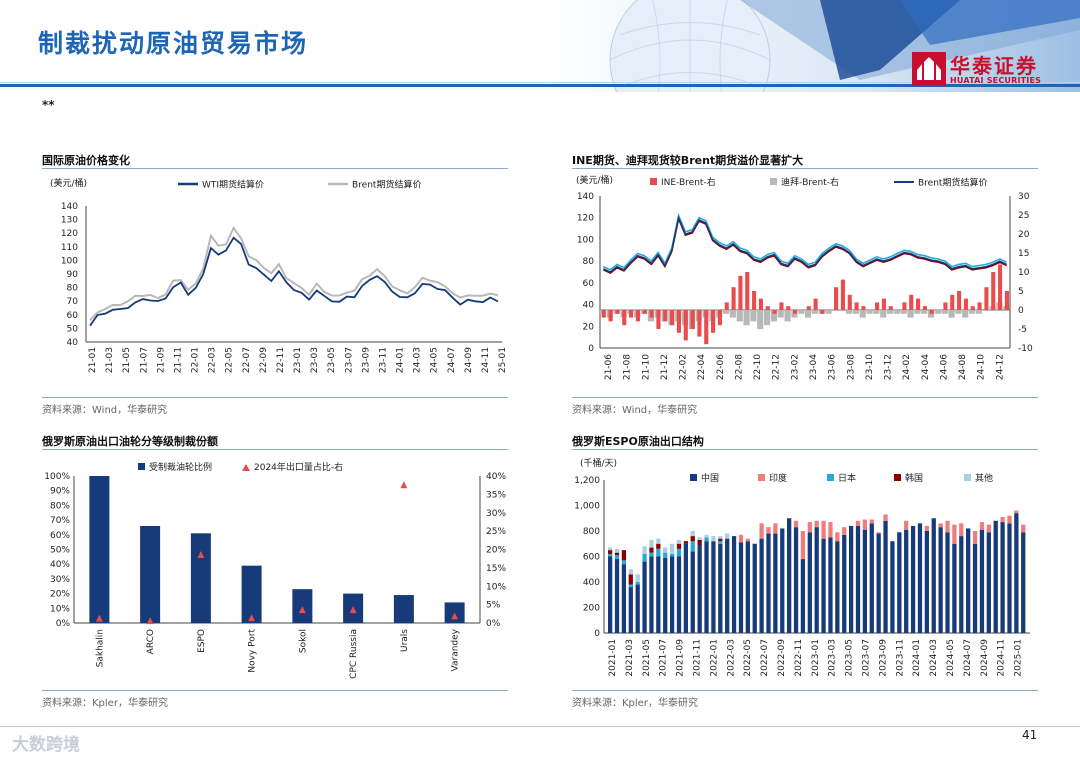 This screenshot has width=1080, height=763. Describe the element at coordinates (73, 289) in the screenshot. I see `chart1-ytick: 80` at that location.